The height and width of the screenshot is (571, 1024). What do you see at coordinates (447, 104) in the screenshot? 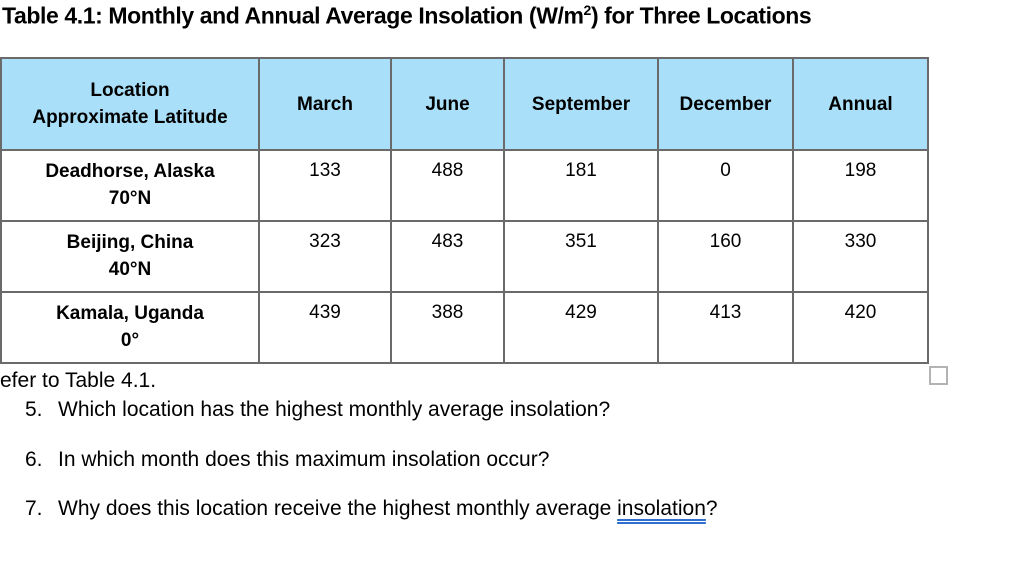
I see `header-june: June` at bounding box center [447, 104].